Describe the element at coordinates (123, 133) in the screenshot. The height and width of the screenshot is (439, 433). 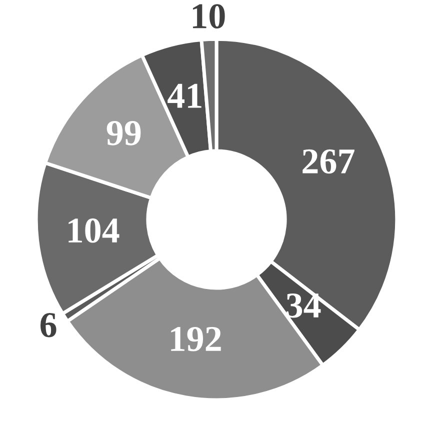
I see `data-label: 99` at that location.